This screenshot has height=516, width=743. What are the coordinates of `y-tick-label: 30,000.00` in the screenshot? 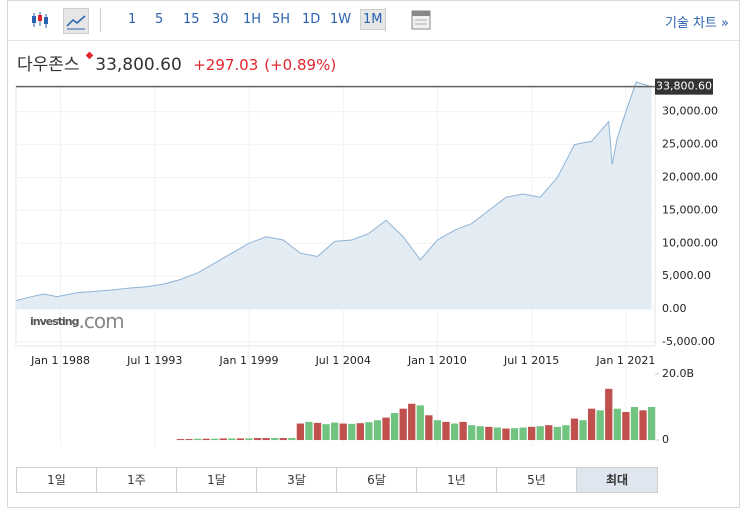 It's located at (690, 111).